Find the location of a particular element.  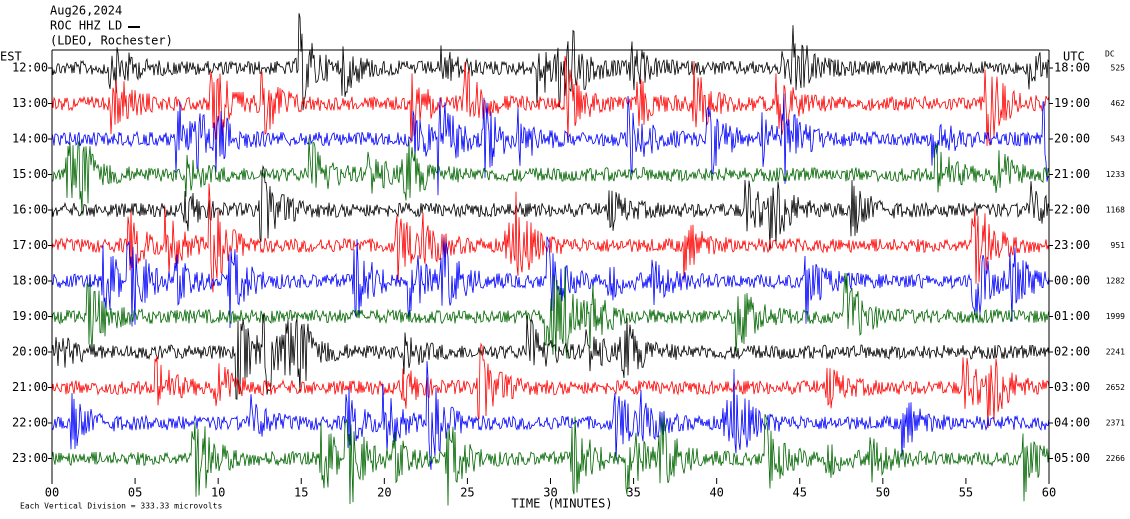

dc-value: 951 is located at coordinates (1118, 245).